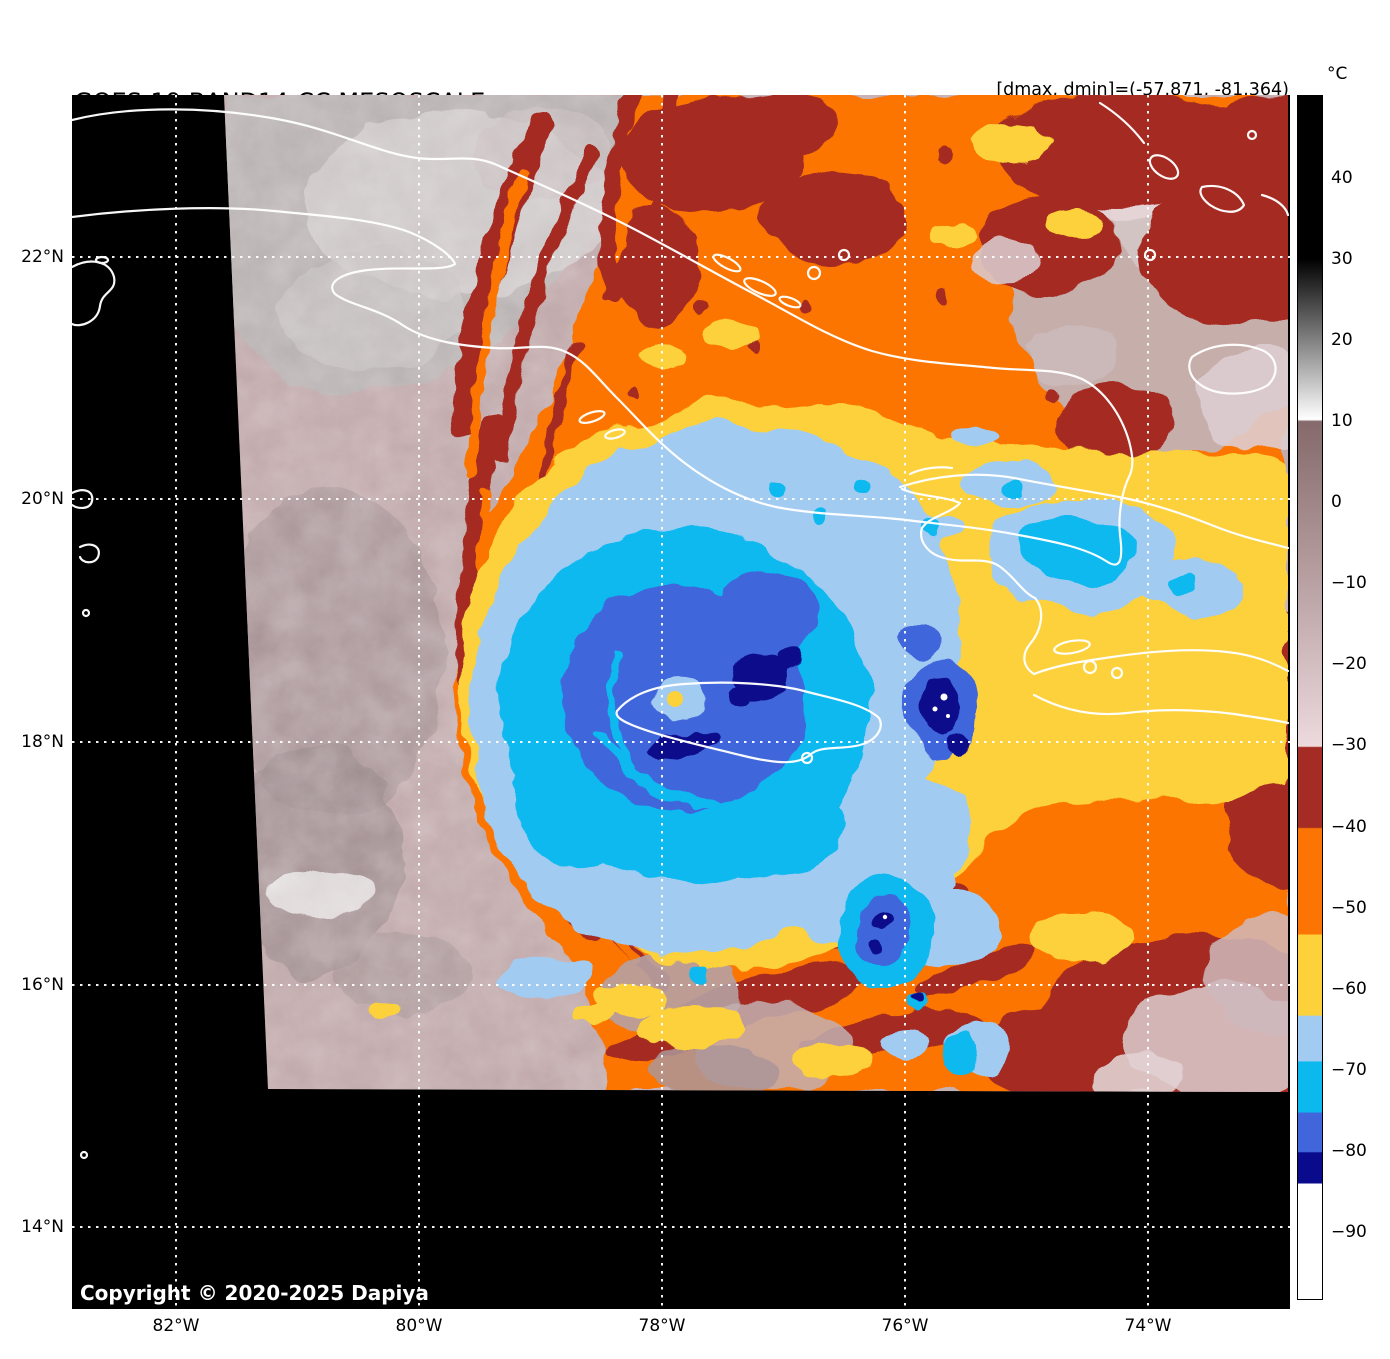 The image size is (1390, 1359). What do you see at coordinates (1232, 369) in the screenshot?
I see `great-inagua` at bounding box center [1232, 369].